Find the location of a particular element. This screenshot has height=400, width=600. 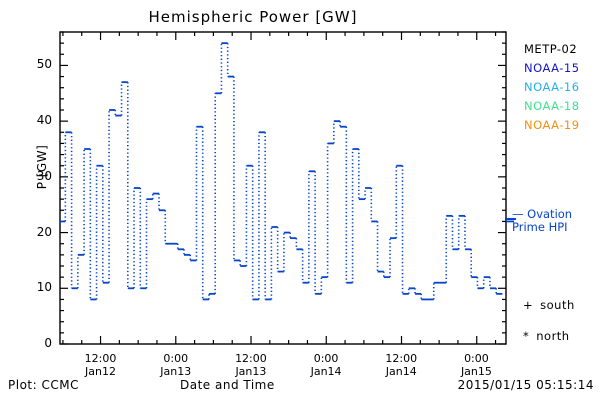

ovation-legend-dash-icon is located at coordinates (510, 219).